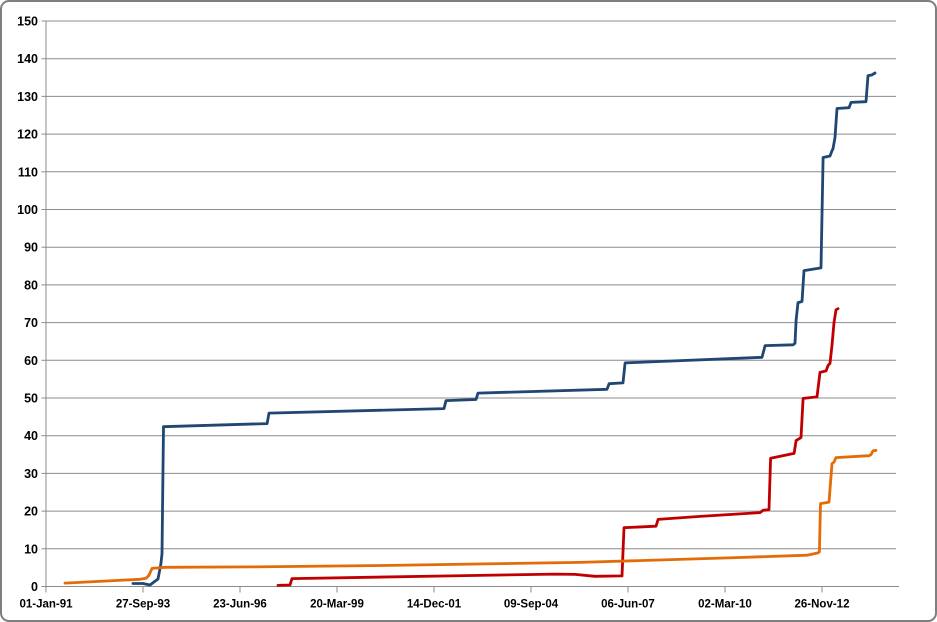  Describe the element at coordinates (531, 605) in the screenshot. I see `x-axis-label: 09-Sep-04` at that location.